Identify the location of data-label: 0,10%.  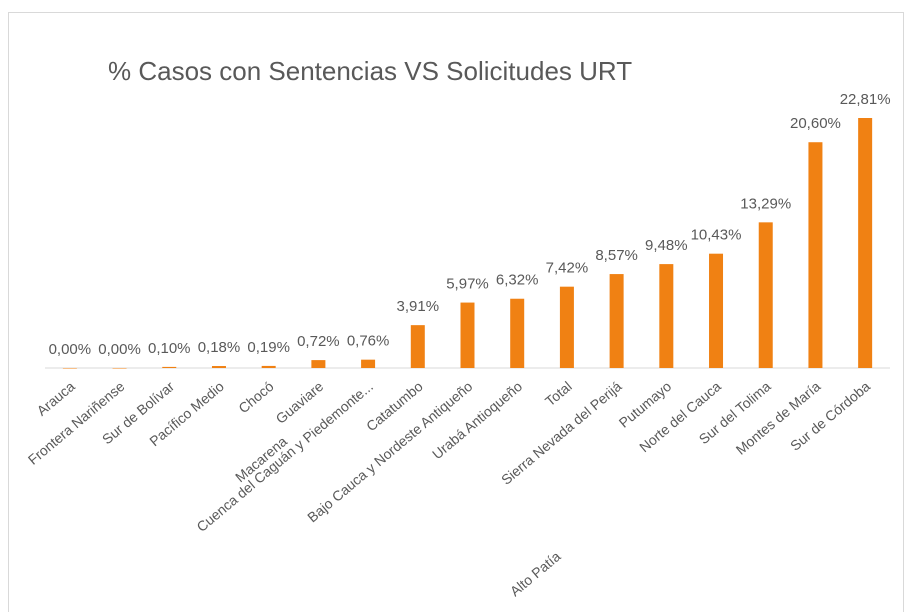
(169, 348).